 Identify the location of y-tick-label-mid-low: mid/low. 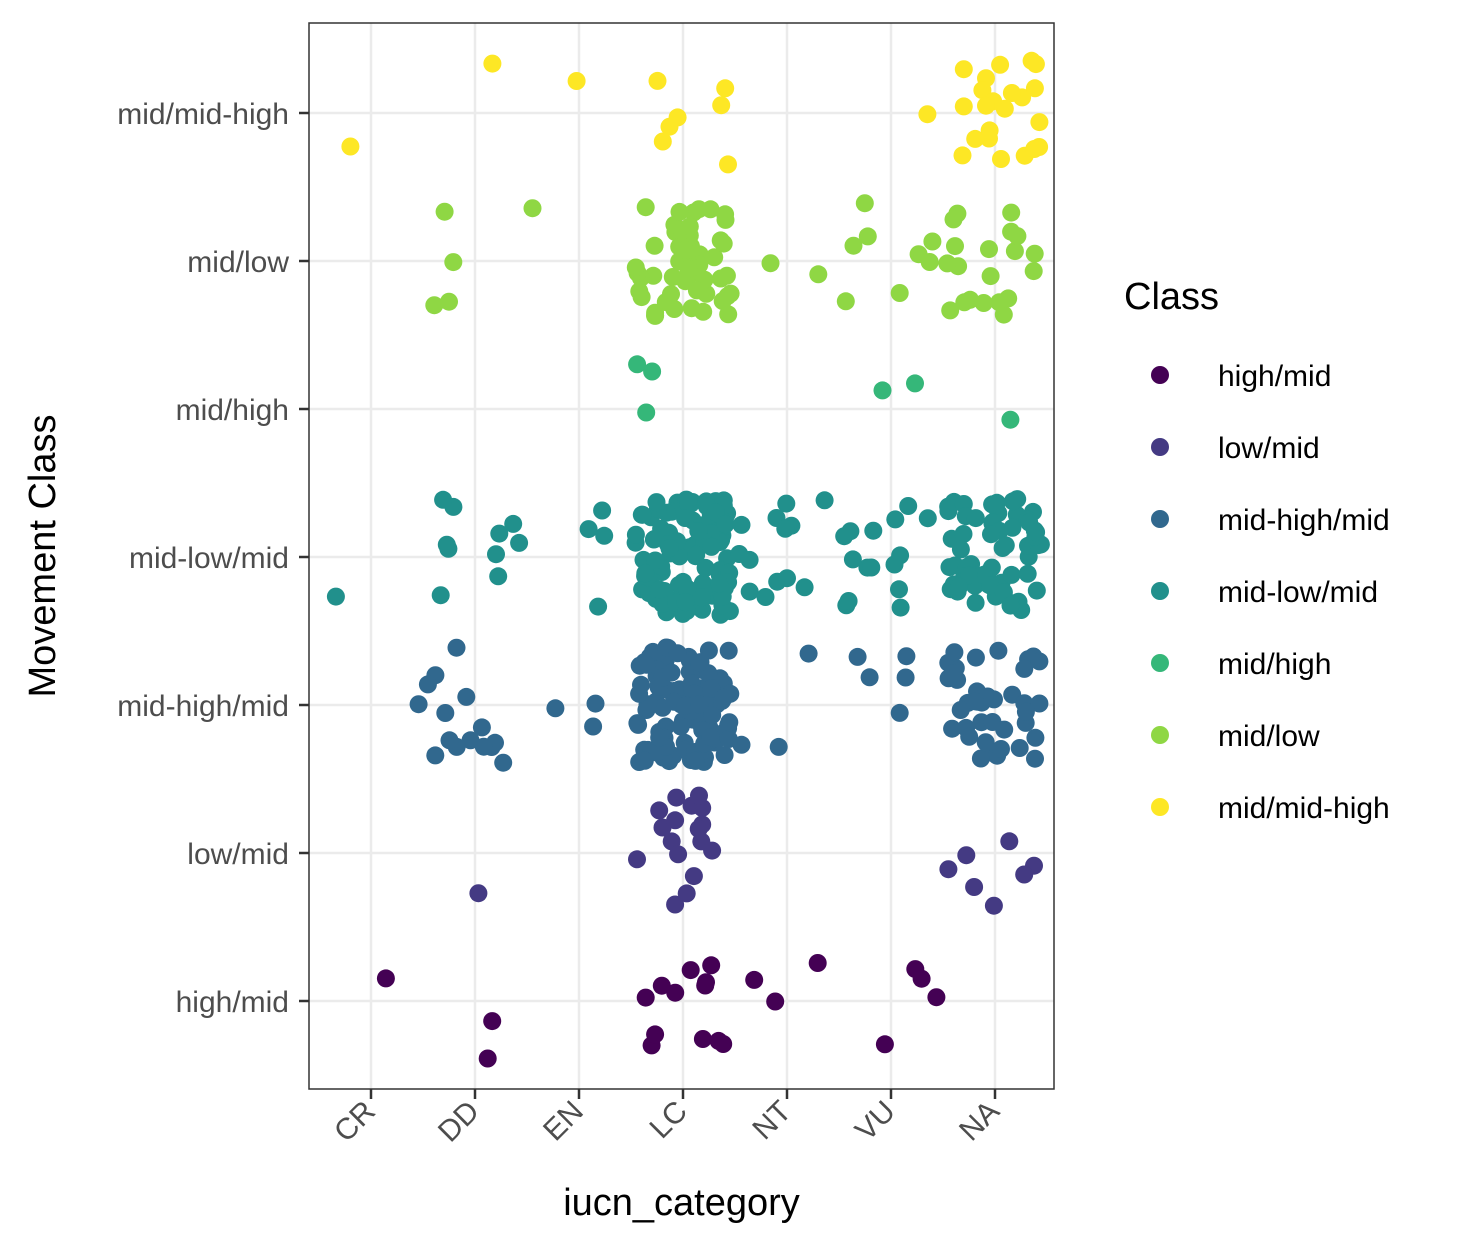
(238, 262).